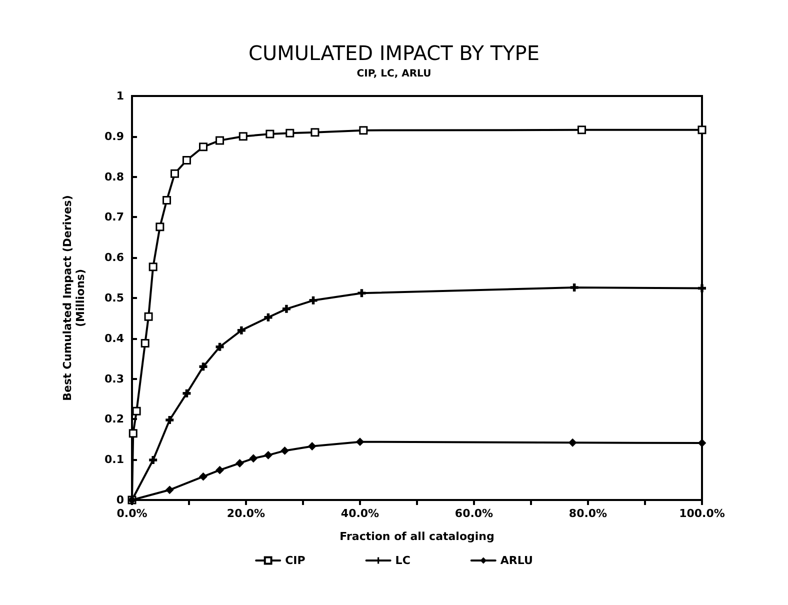 The image size is (788, 605). Describe the element at coordinates (702, 513) in the screenshot. I see `x-tick-label: 100.0%` at that location.